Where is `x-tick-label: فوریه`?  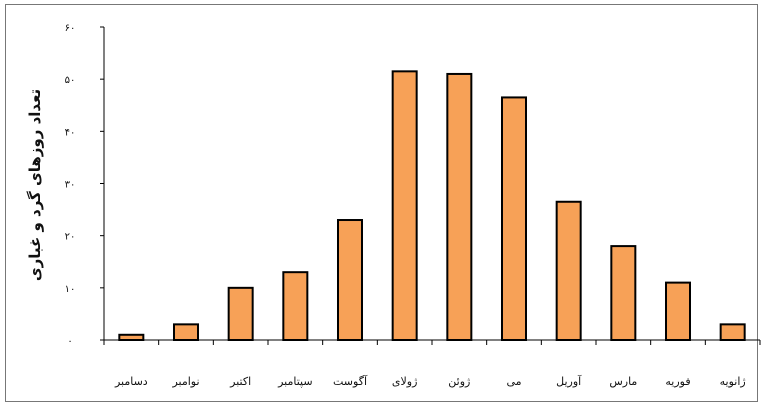
x-tick-label: فوریه is located at coordinates (677, 381).